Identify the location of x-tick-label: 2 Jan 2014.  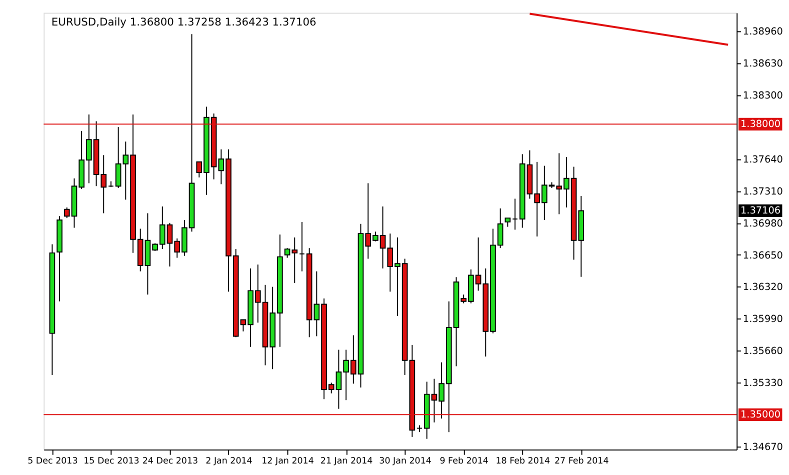
(229, 461).